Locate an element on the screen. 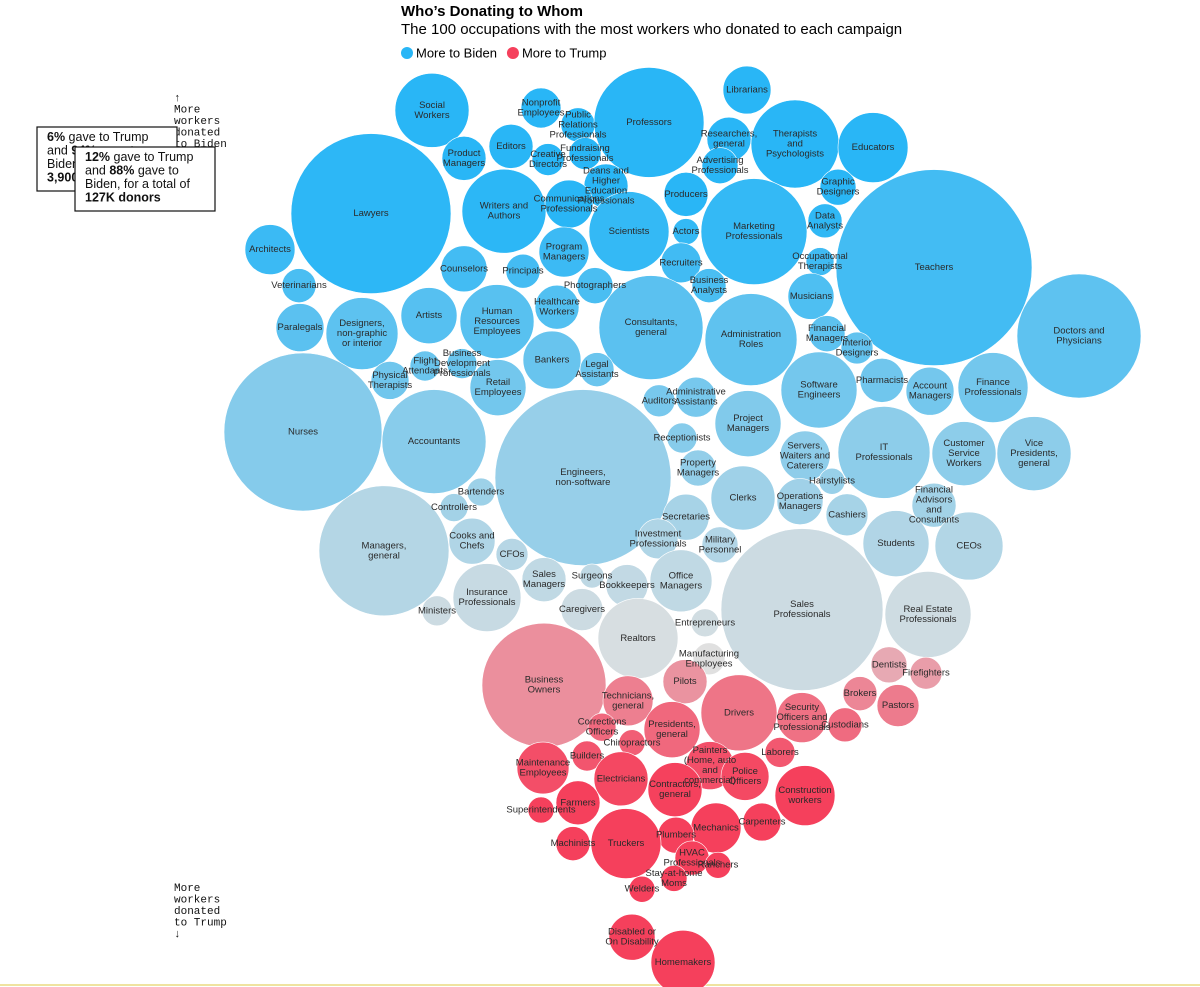 The height and width of the screenshot is (987, 1200). bubble-label: Office is located at coordinates (681, 575).